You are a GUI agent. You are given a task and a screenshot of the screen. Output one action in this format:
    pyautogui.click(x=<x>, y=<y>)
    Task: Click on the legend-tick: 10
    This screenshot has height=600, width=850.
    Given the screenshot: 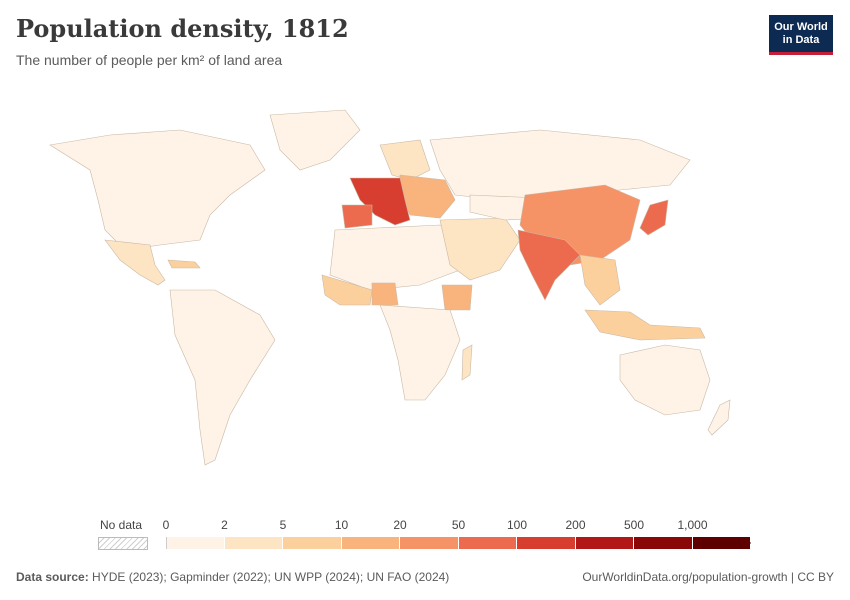 What is the action you would take?
    pyautogui.click(x=341, y=525)
    